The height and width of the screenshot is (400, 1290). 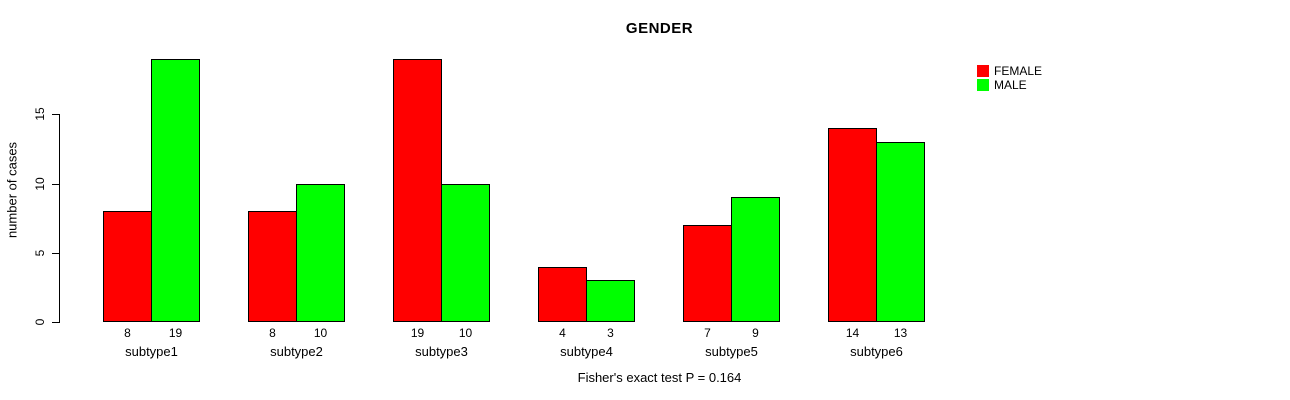 I want to click on caption-fisher-test: Fisher's exact test P = 0.164, so click(x=659, y=377).